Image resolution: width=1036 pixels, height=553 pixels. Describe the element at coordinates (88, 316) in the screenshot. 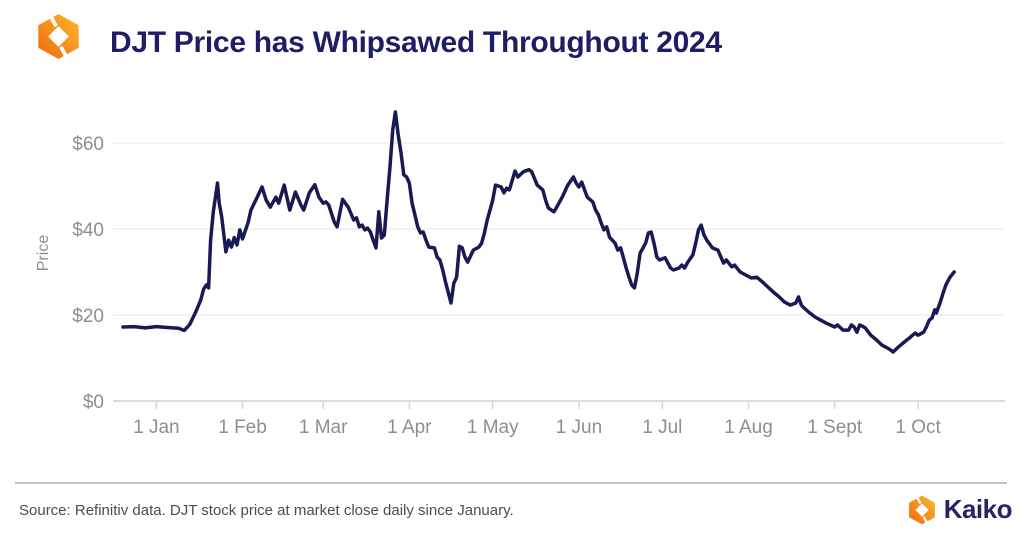

I see `y-tick-label: $20` at that location.